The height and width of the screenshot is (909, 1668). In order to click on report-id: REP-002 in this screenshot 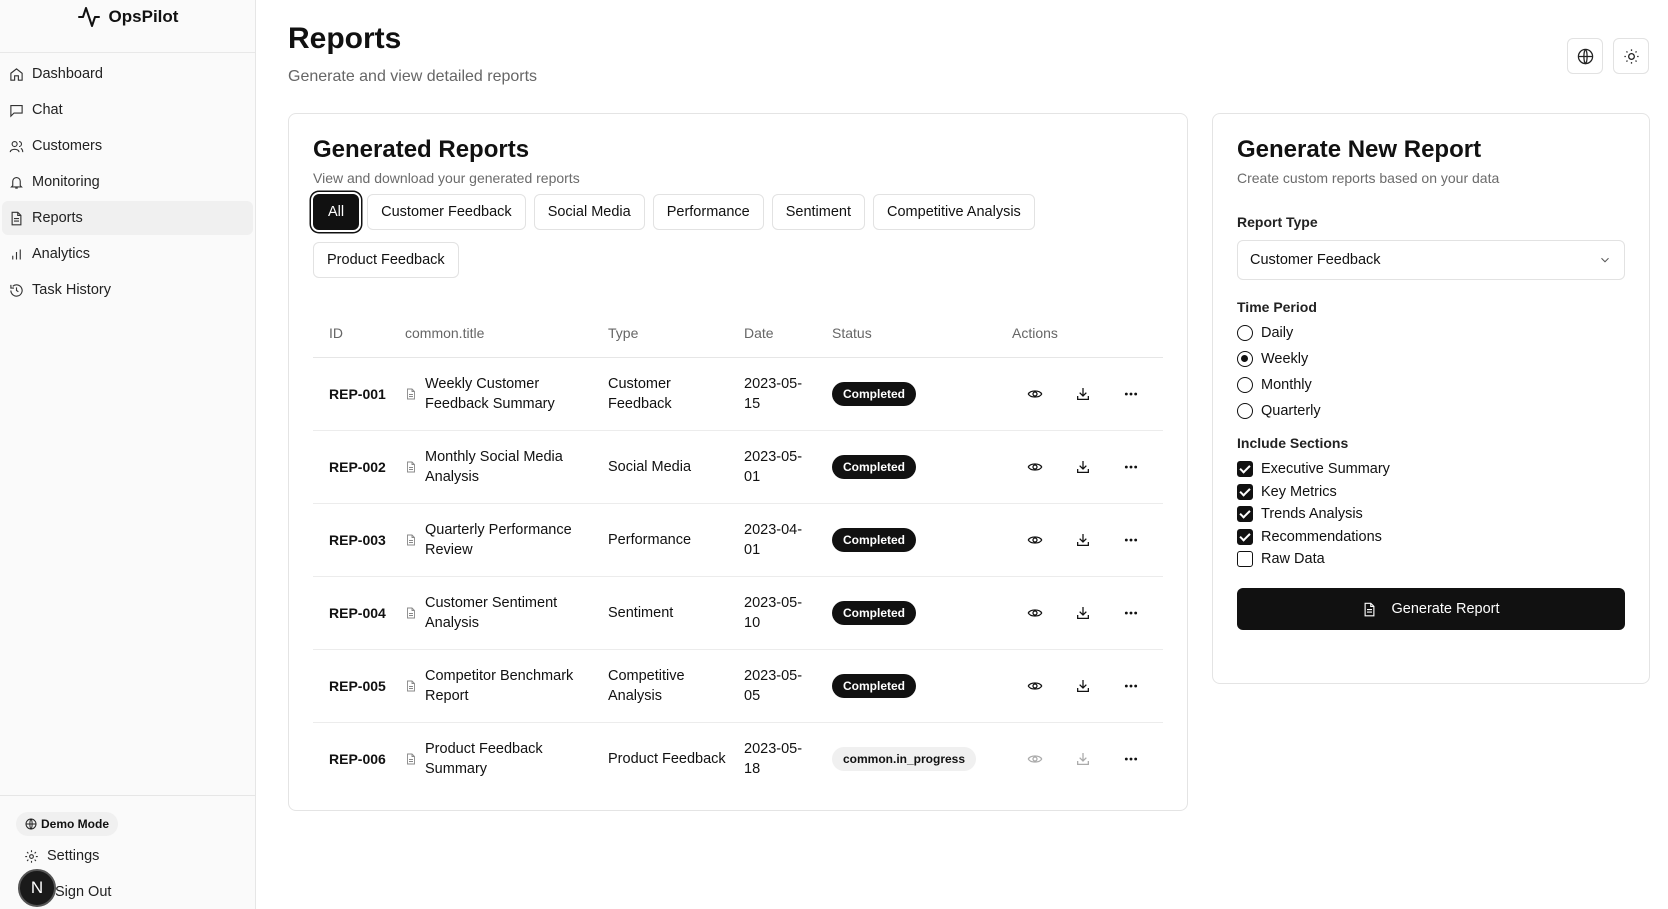, I will do `click(351, 467)`.